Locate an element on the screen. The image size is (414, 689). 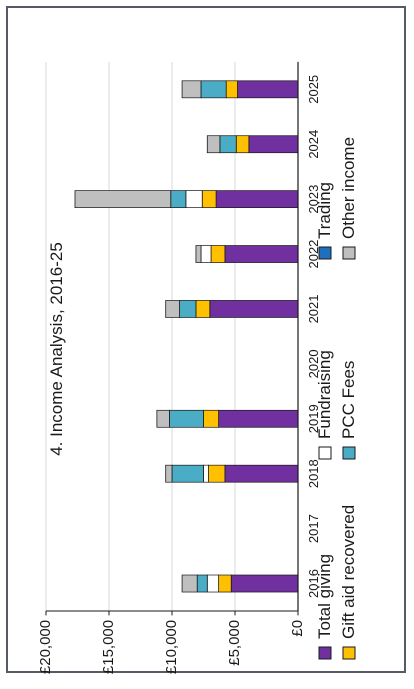
x-tick-label: 2018 is located at coordinates (313, 473).